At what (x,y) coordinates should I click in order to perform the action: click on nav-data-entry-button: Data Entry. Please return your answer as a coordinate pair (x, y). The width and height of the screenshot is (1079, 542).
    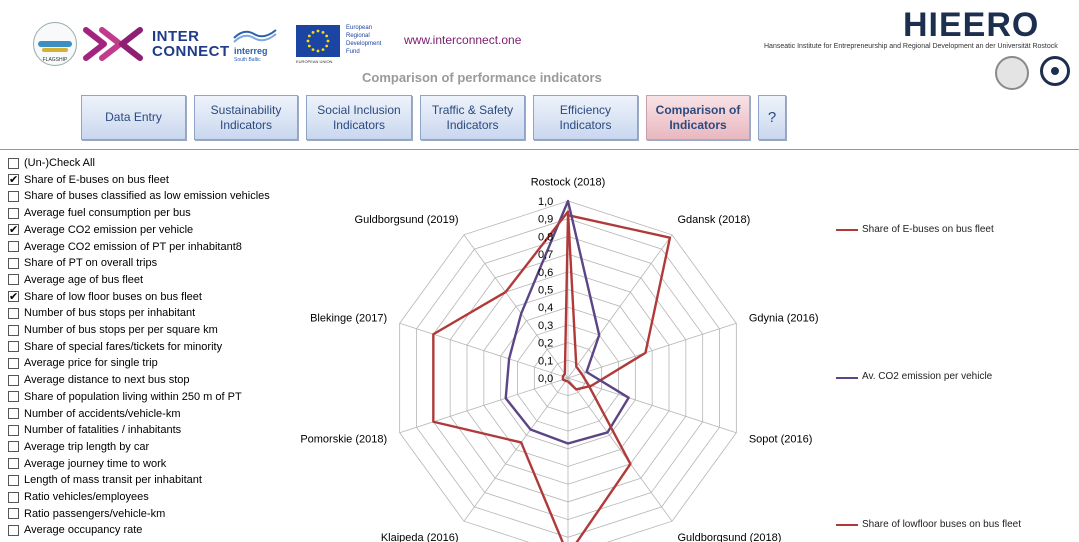
    Looking at the image, I should click on (133, 117).